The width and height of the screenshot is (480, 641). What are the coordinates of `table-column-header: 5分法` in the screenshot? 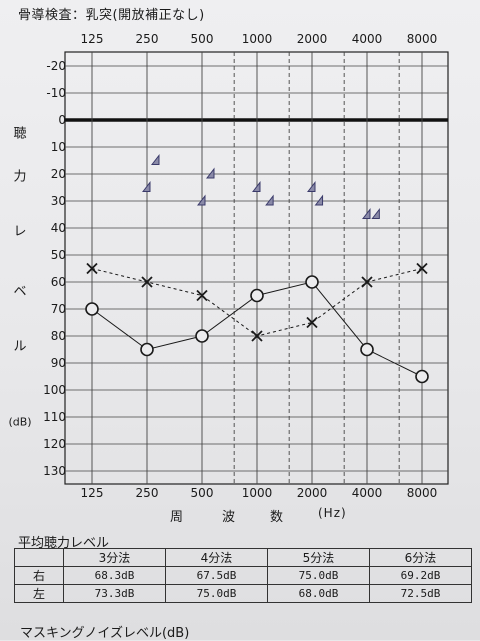 It's located at (318, 557).